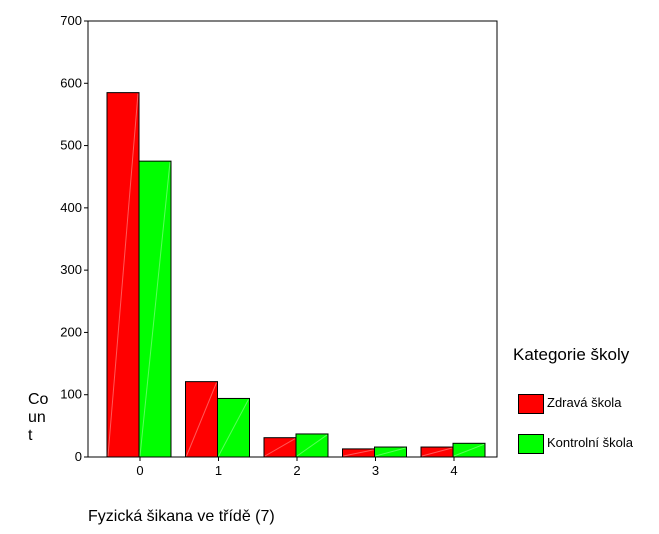  Describe the element at coordinates (584, 402) in the screenshot. I see `legend-label: Zdravá škola` at that location.